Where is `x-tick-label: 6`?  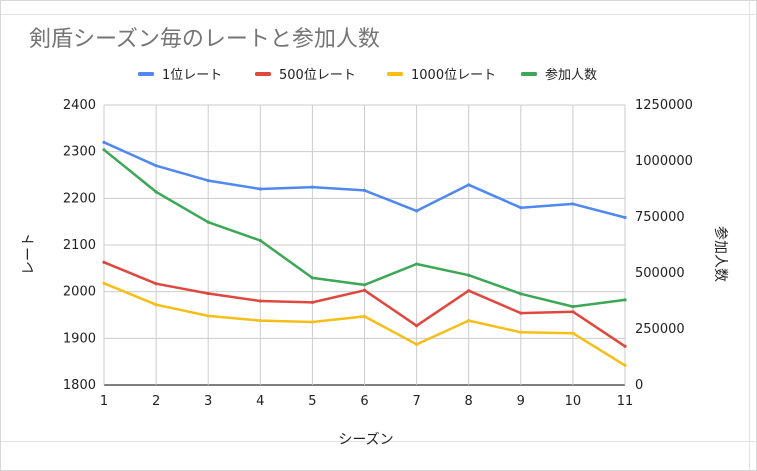
x-tick-label: 6 is located at coordinates (364, 401).